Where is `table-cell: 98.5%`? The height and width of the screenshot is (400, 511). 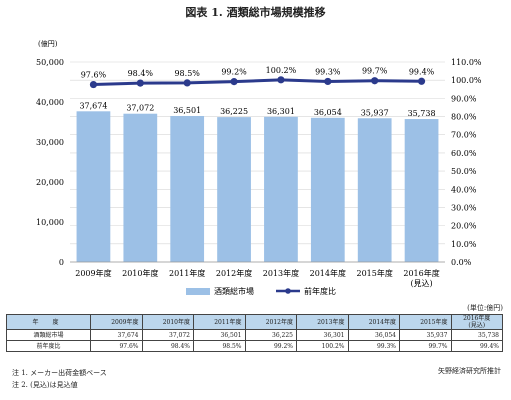
table-cell: 98.5% is located at coordinates (219, 346).